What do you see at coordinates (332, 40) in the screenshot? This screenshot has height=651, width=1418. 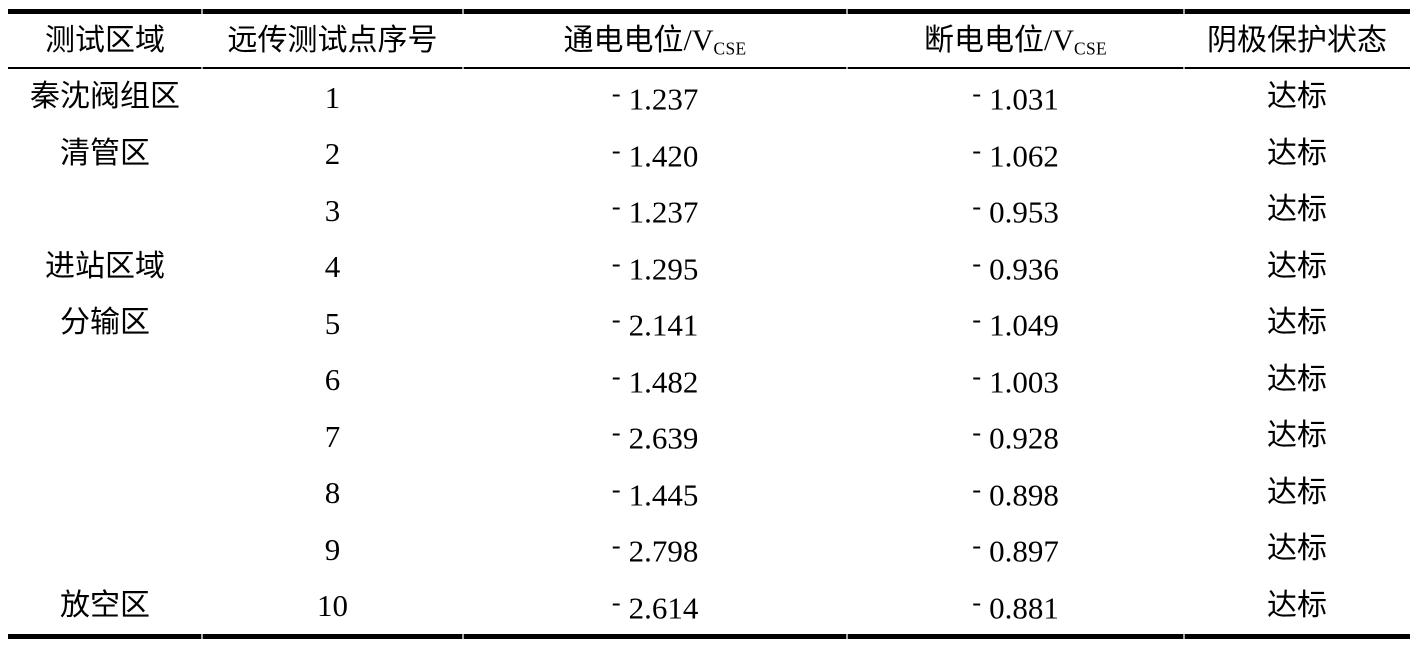 I see `column-header-point-number: 远传测试点序号` at bounding box center [332, 40].